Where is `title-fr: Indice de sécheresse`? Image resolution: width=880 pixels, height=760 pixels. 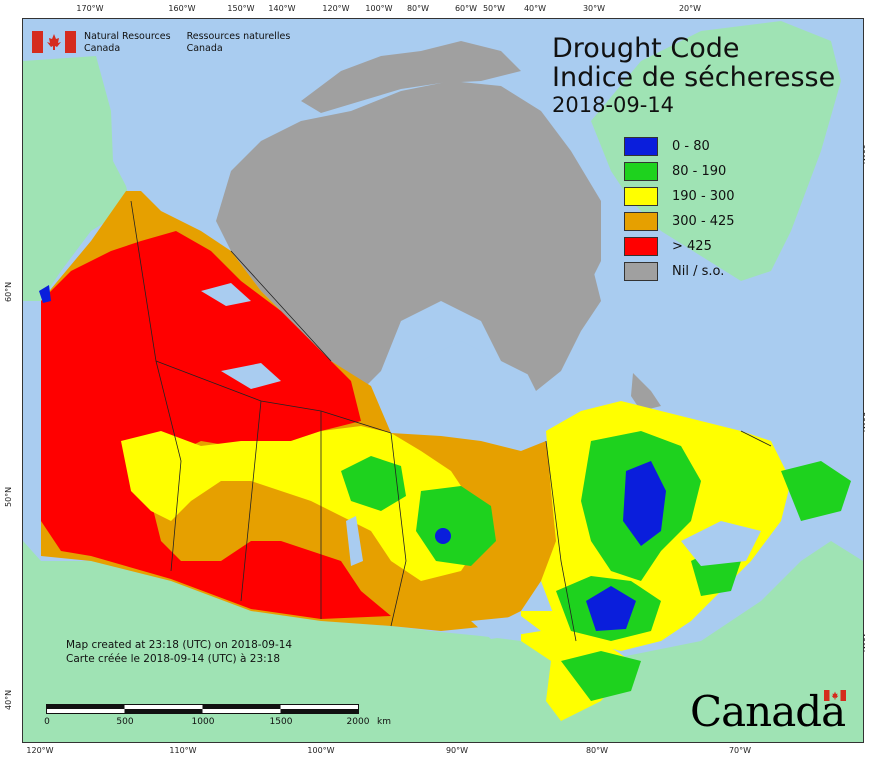
title-fr: Indice de sécheresse is located at coordinates (694, 77).